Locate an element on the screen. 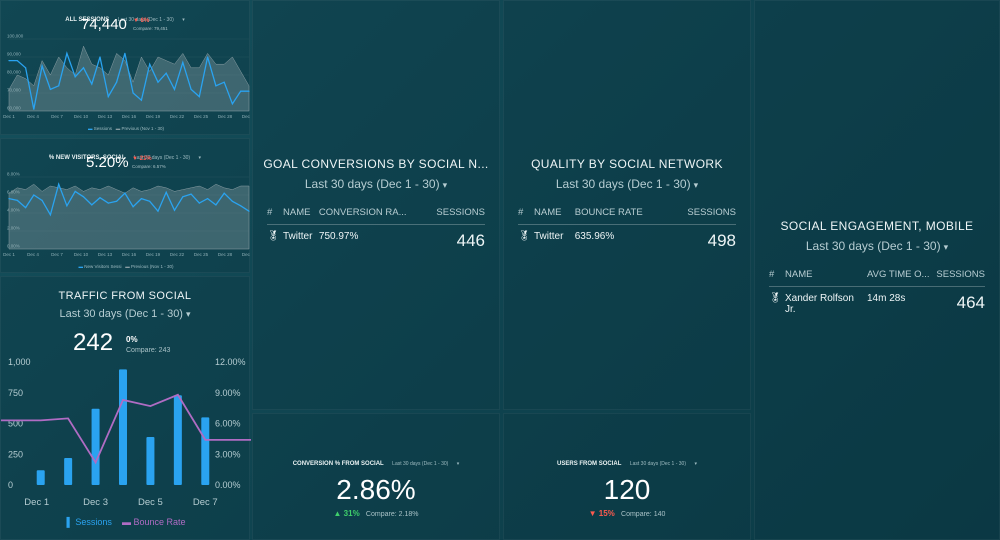 The height and width of the screenshot is (540, 1000). row-sessions: 446 is located at coordinates (470, 240).